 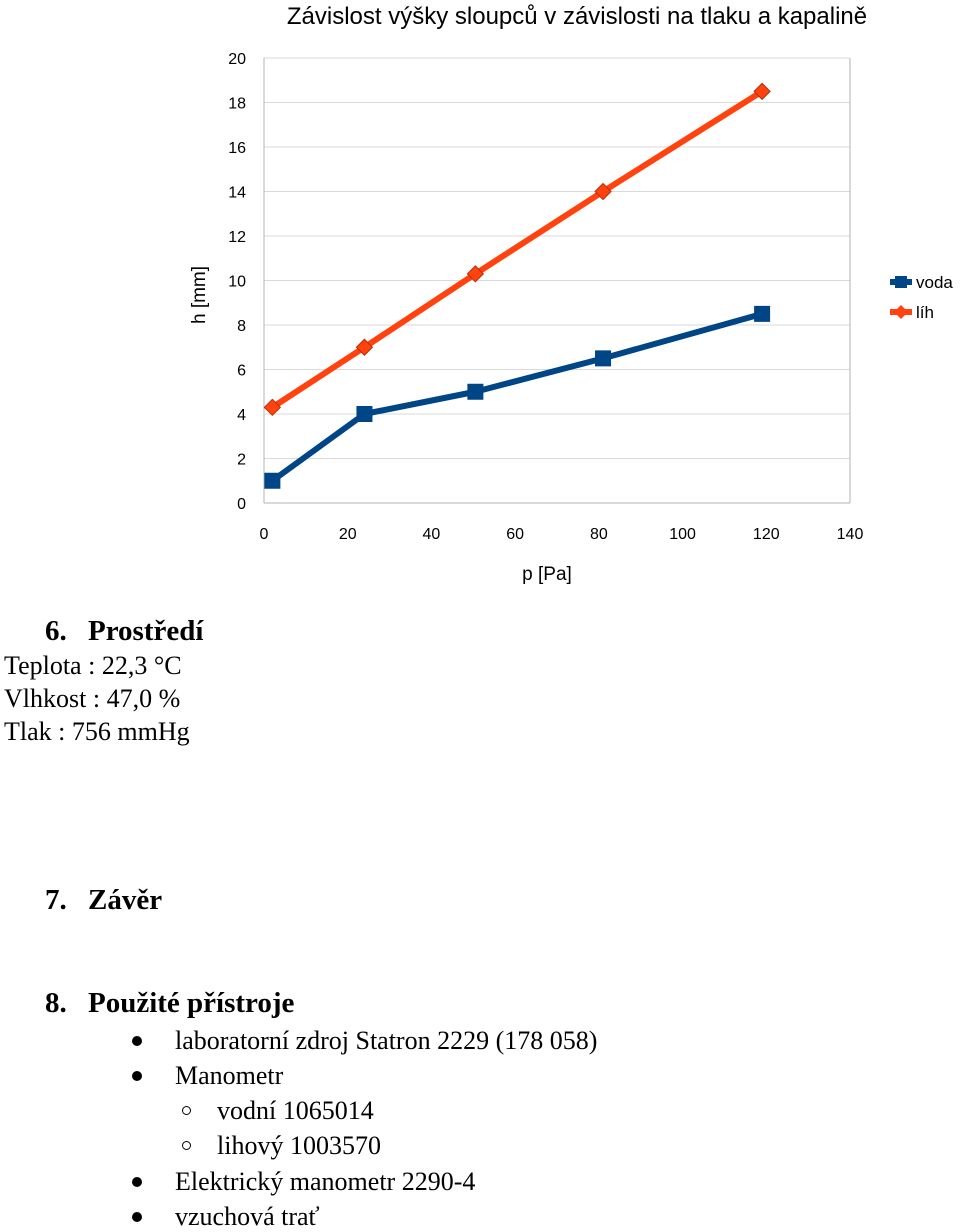 I want to click on legend-label: líh, so click(x=925, y=312).